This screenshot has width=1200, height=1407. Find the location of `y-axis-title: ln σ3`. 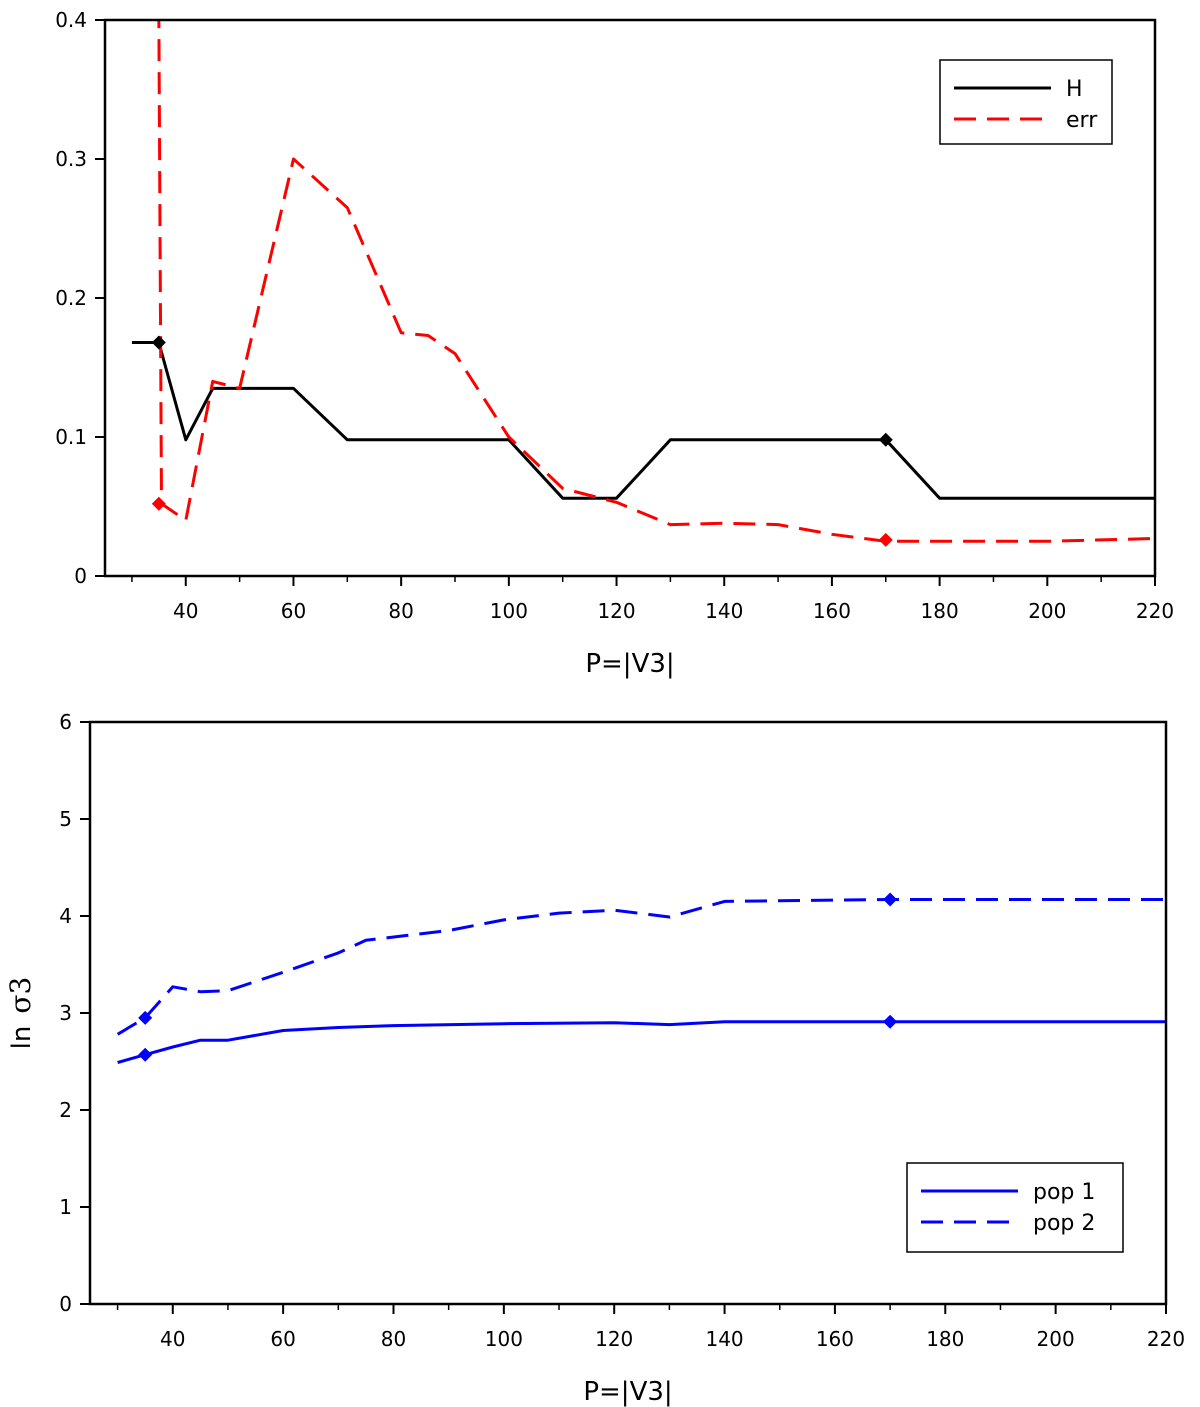

y-axis-title: ln σ3 is located at coordinates (20, 1013).